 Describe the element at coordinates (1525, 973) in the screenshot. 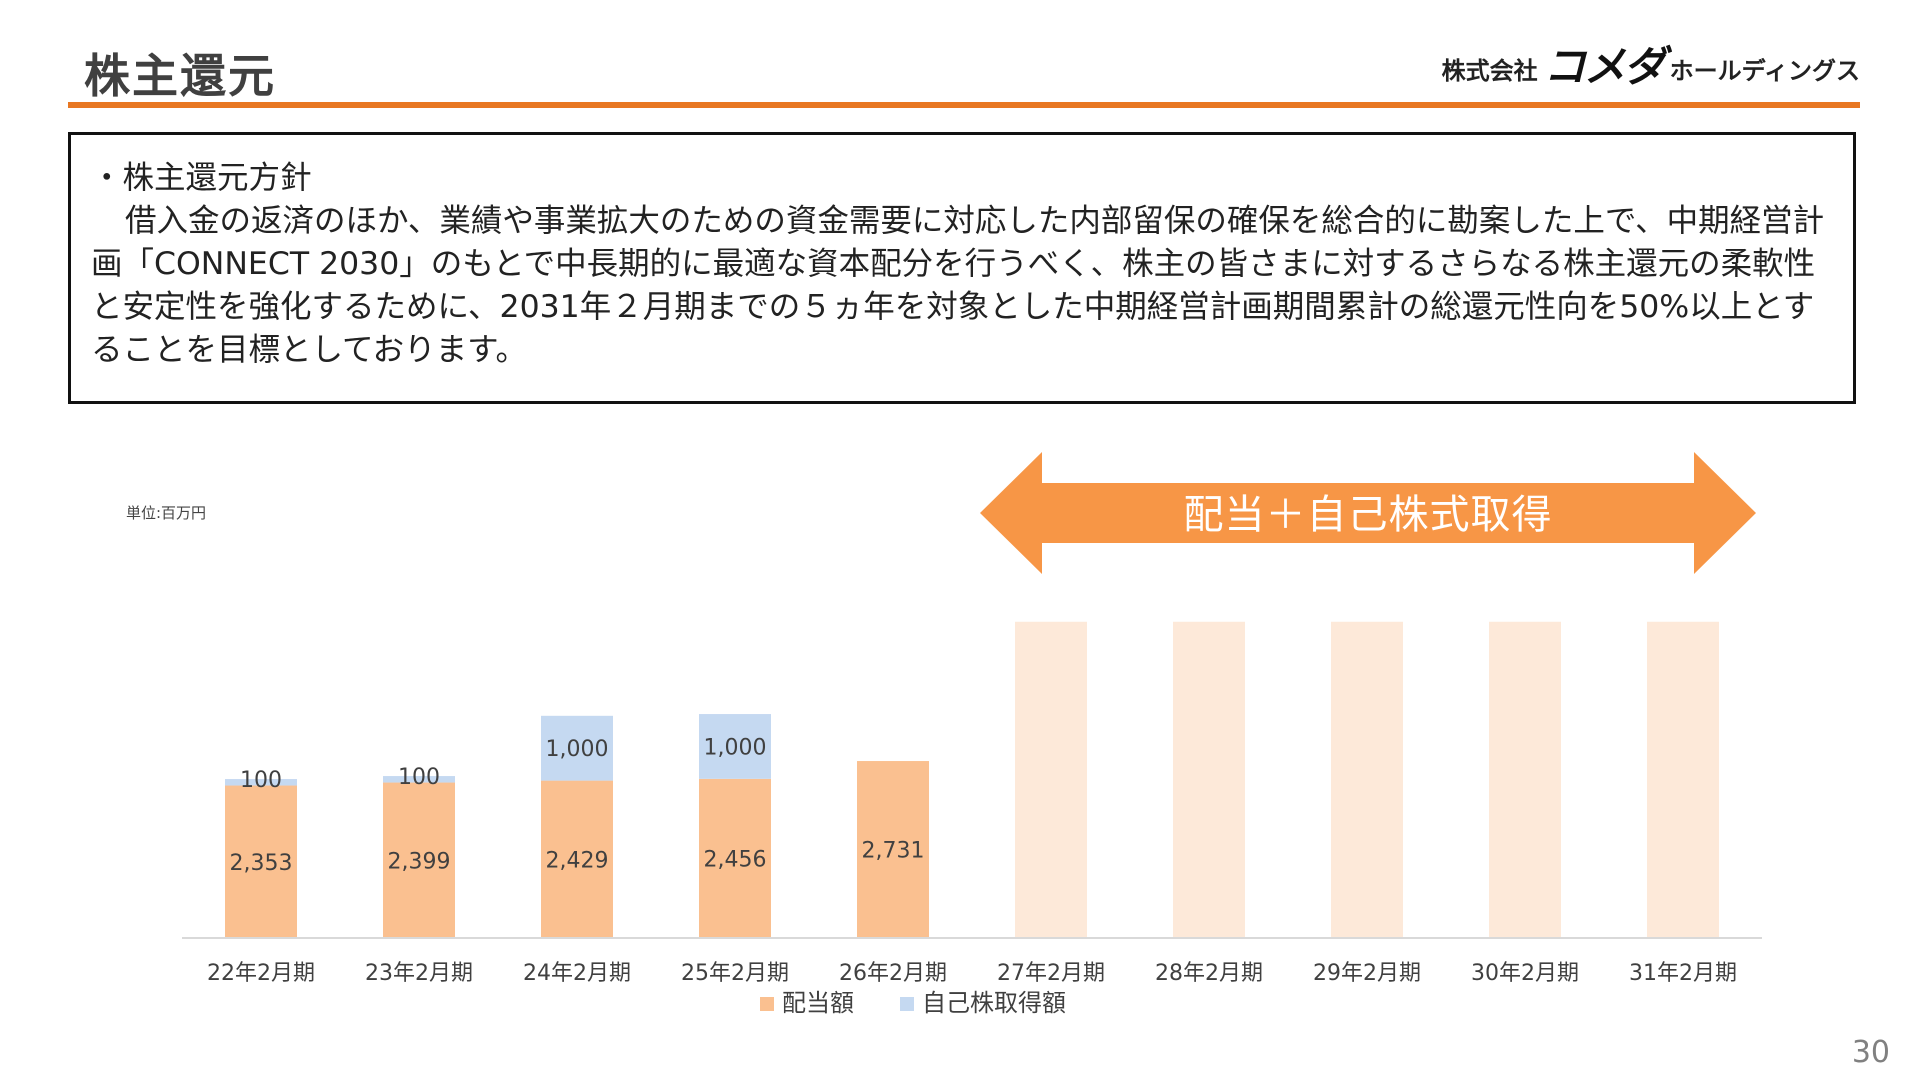

I see `x-tick-label-8: 30年2月期` at that location.